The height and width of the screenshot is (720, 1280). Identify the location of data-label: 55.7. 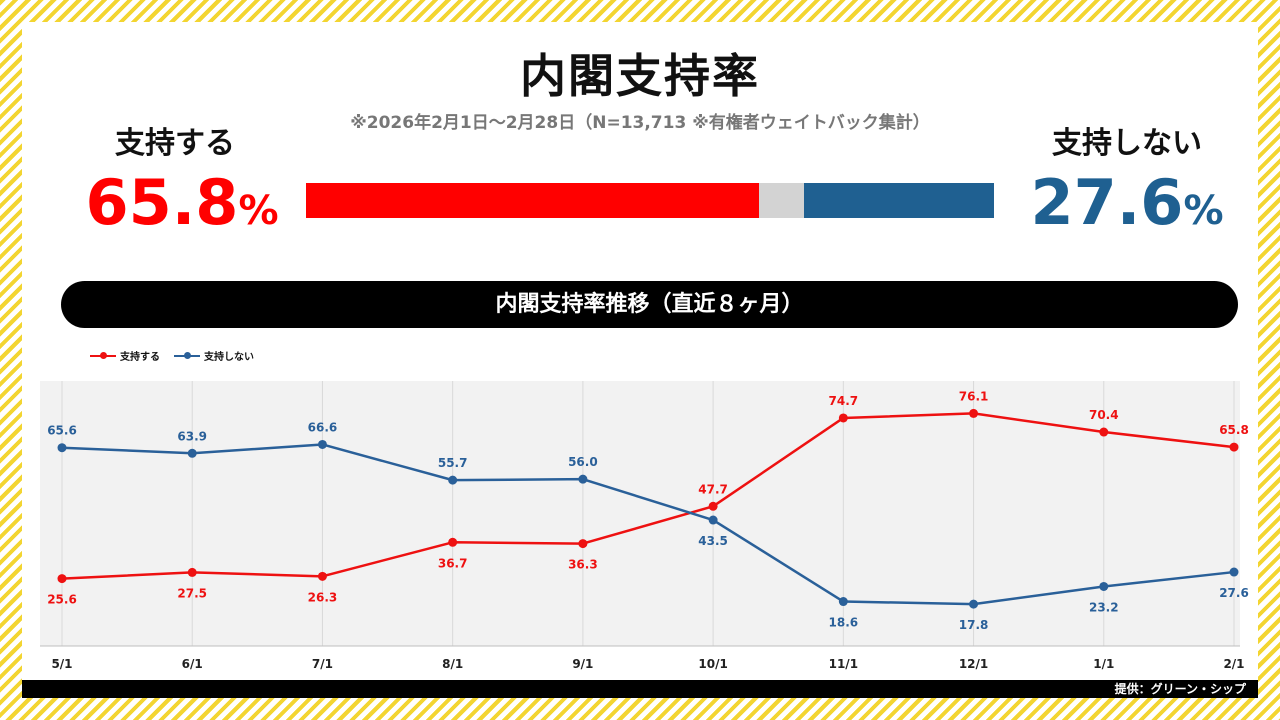
(453, 463).